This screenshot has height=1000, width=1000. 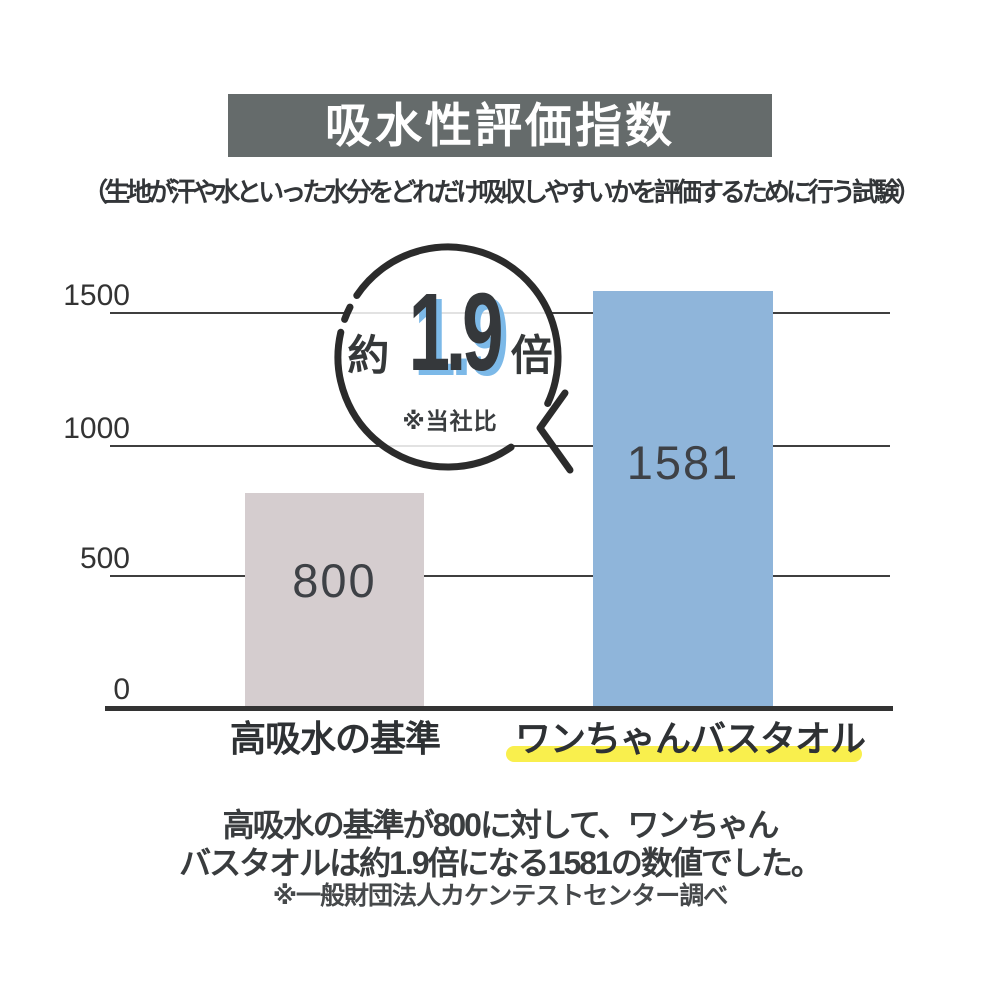 What do you see at coordinates (335, 738) in the screenshot?
I see `x-label-standard: 高吸水の基準` at bounding box center [335, 738].